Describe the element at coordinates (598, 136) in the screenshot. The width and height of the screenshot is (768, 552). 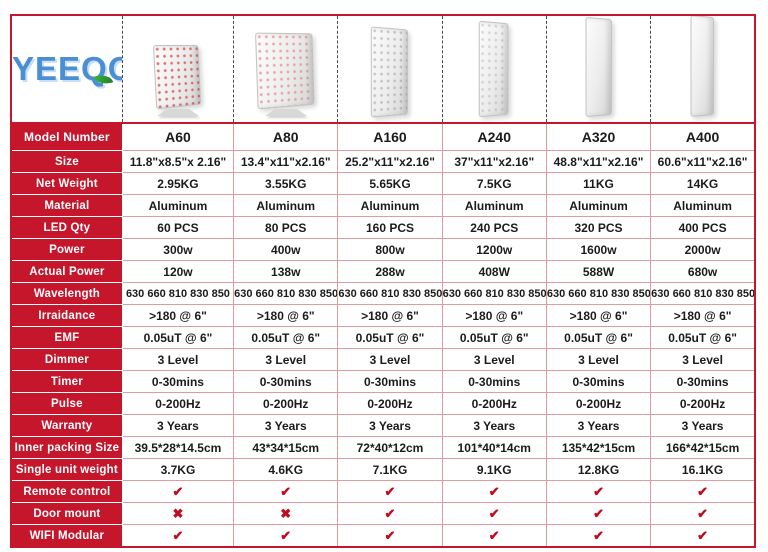
I see `spec-cell: A320` at that location.